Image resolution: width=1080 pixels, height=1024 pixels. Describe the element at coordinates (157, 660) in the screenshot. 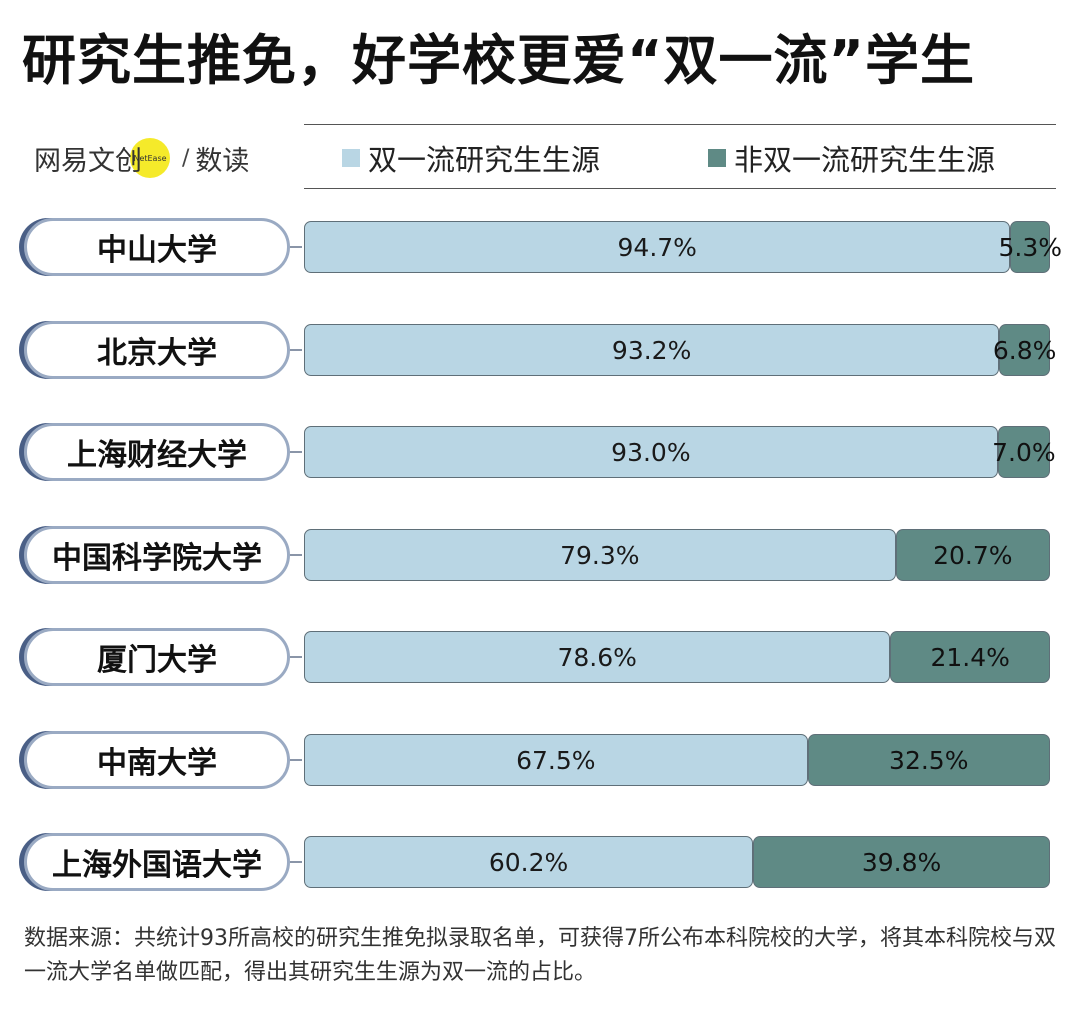

I see `category-label: 厦门大学` at that location.